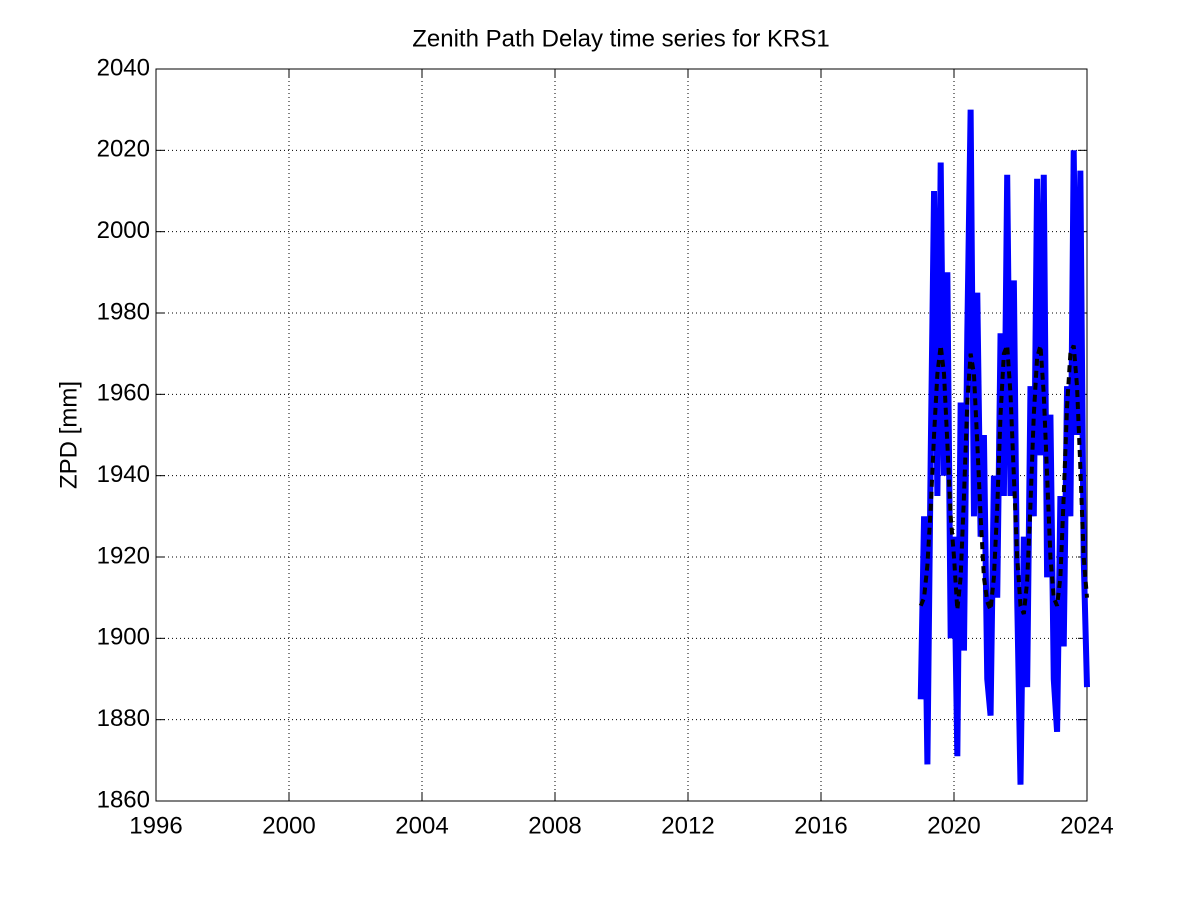 The width and height of the screenshot is (1201, 901). I want to click on x-tick-label: 2016, so click(820, 825).